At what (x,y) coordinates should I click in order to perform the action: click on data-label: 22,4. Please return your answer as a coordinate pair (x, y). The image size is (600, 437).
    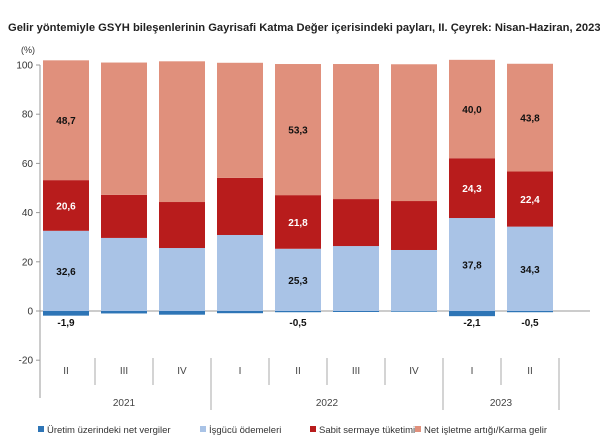
    Looking at the image, I should click on (530, 200).